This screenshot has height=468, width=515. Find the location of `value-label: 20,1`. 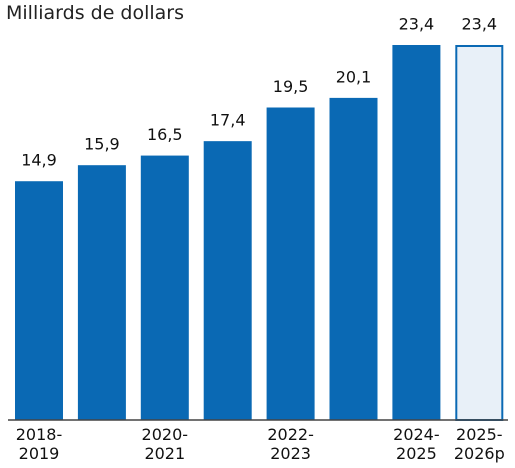

value-label: 20,1 is located at coordinates (354, 76).